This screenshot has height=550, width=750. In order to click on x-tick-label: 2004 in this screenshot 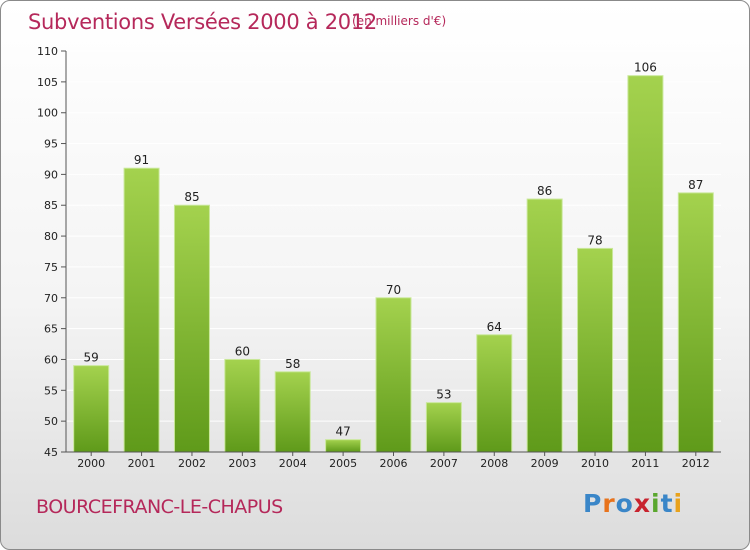, I will do `click(293, 463)`.